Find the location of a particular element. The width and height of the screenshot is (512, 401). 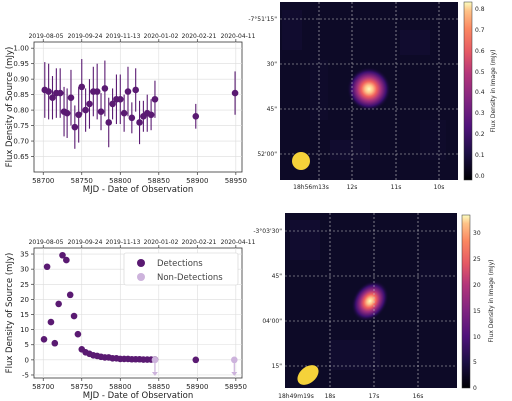

y-tick-label: 35 is located at coordinates (24, 255).